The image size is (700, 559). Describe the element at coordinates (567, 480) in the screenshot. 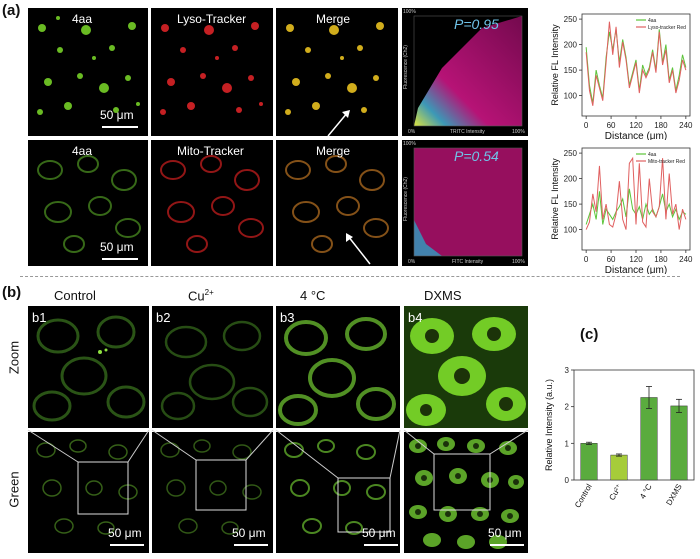

I see `y-tick-label: 0` at that location.